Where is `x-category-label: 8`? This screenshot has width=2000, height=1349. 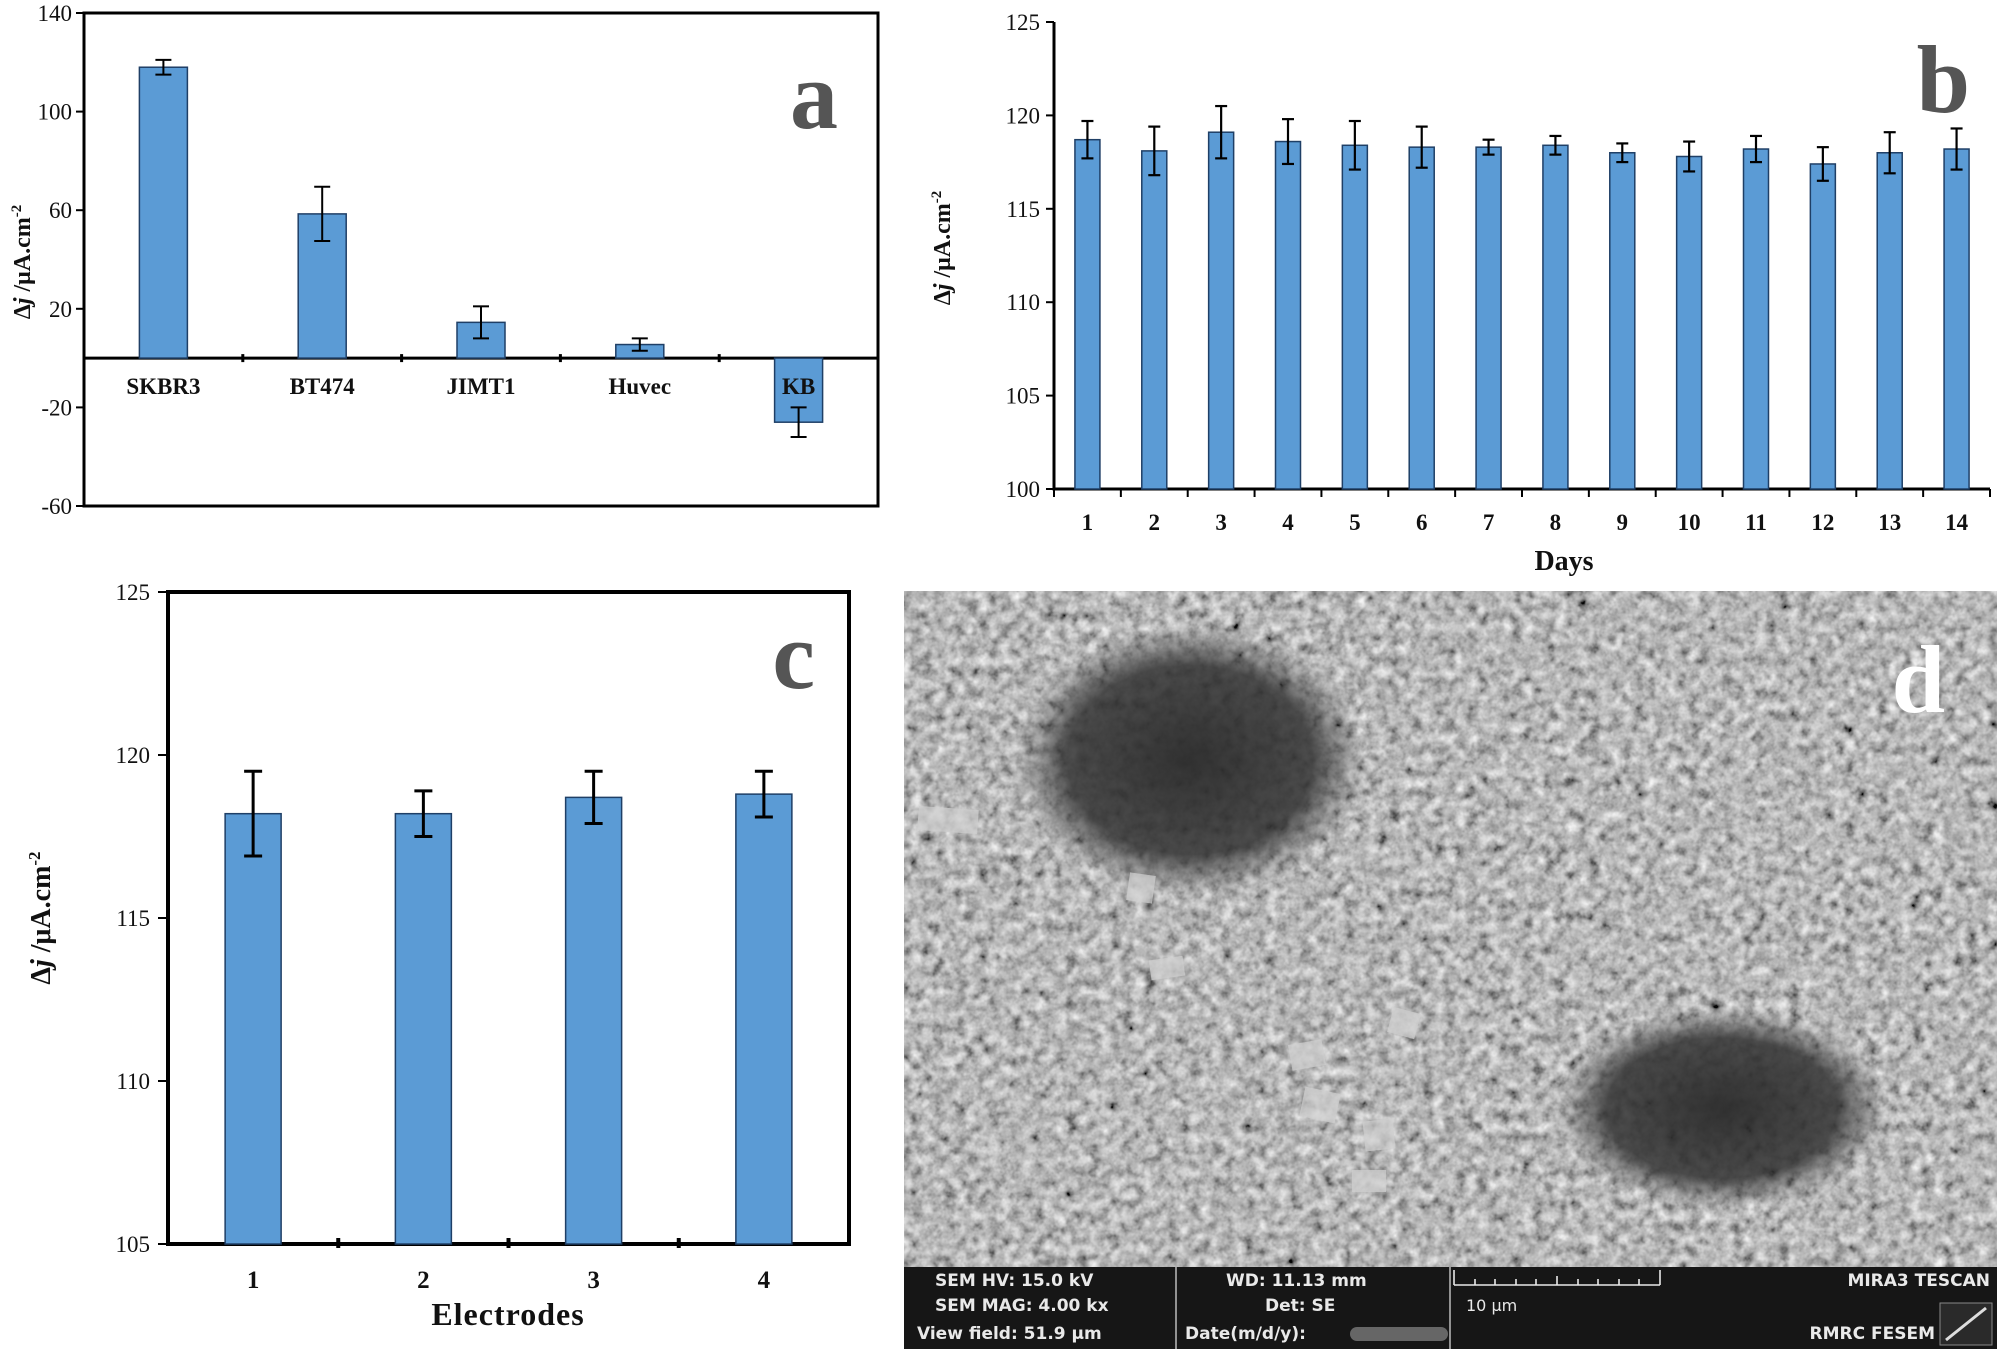
x-category-label: 8 is located at coordinates (1556, 522).